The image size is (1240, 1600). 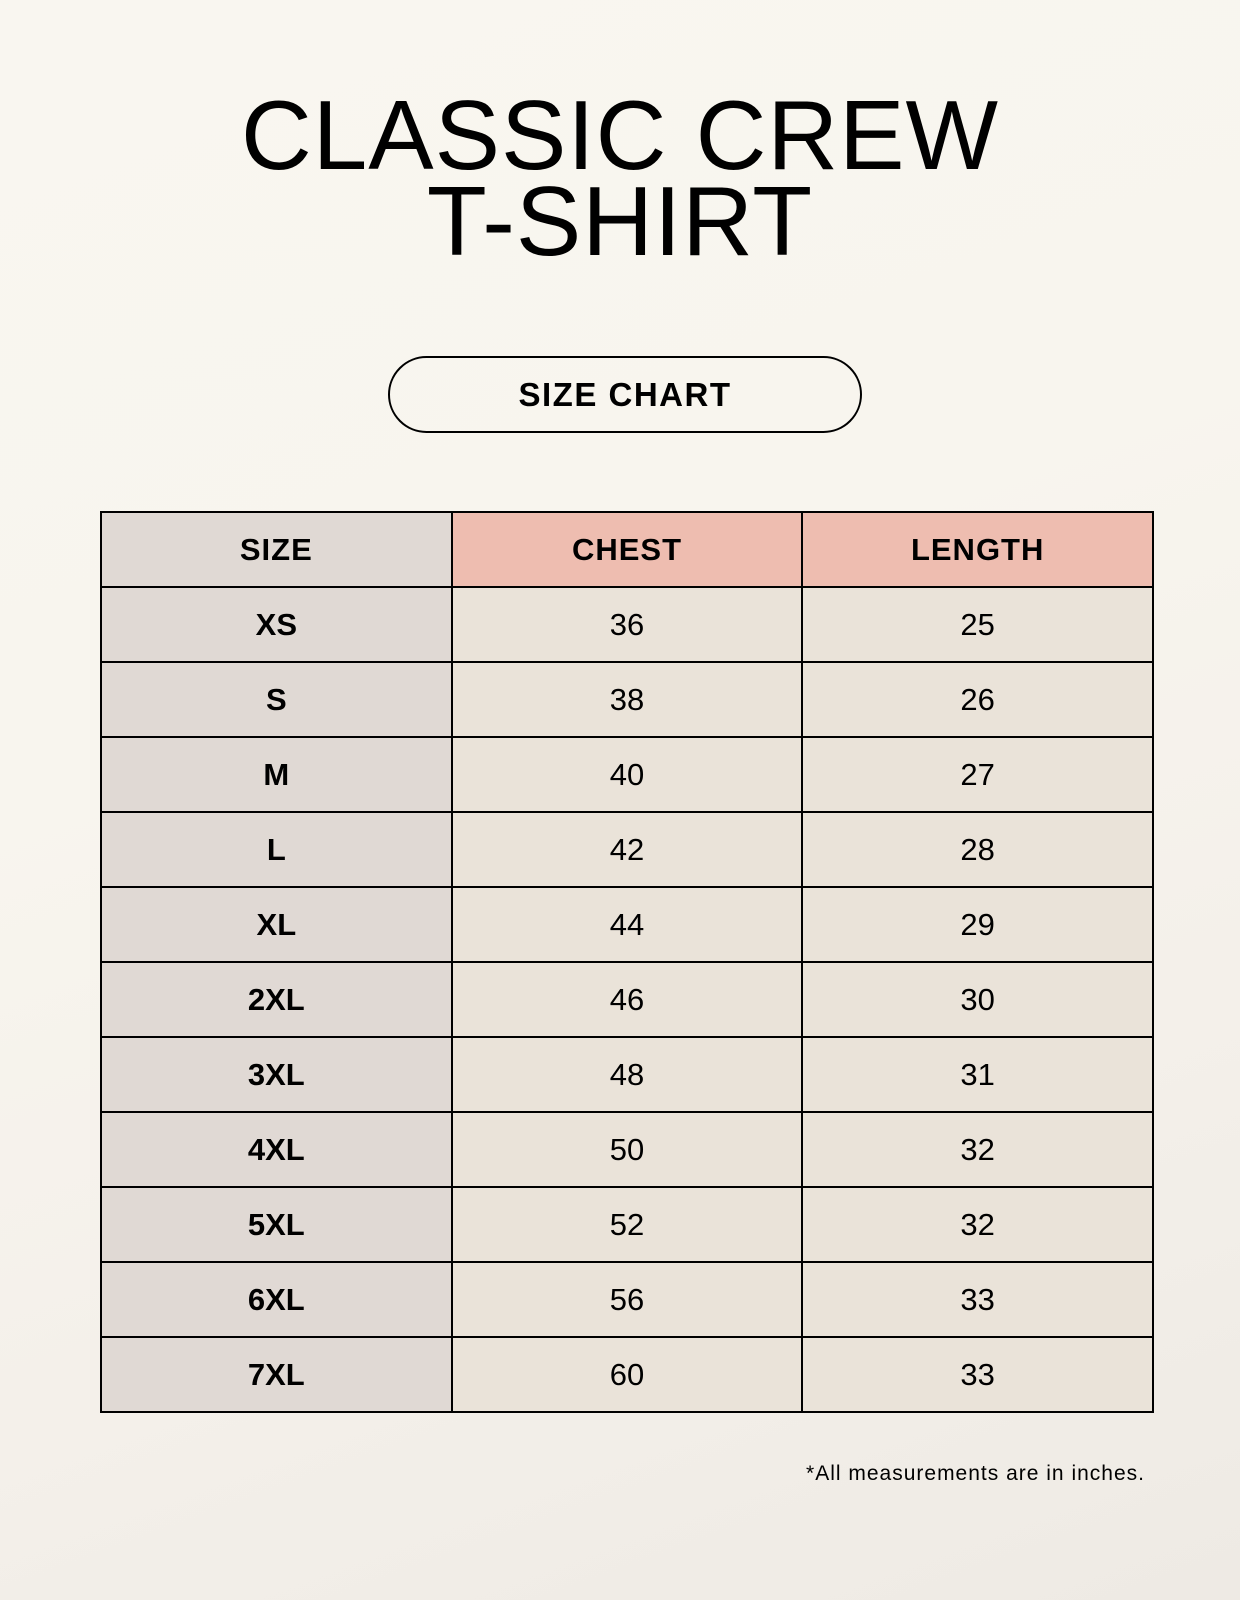 I want to click on table-row: 5XL 52 32, so click(x=627, y=1224).